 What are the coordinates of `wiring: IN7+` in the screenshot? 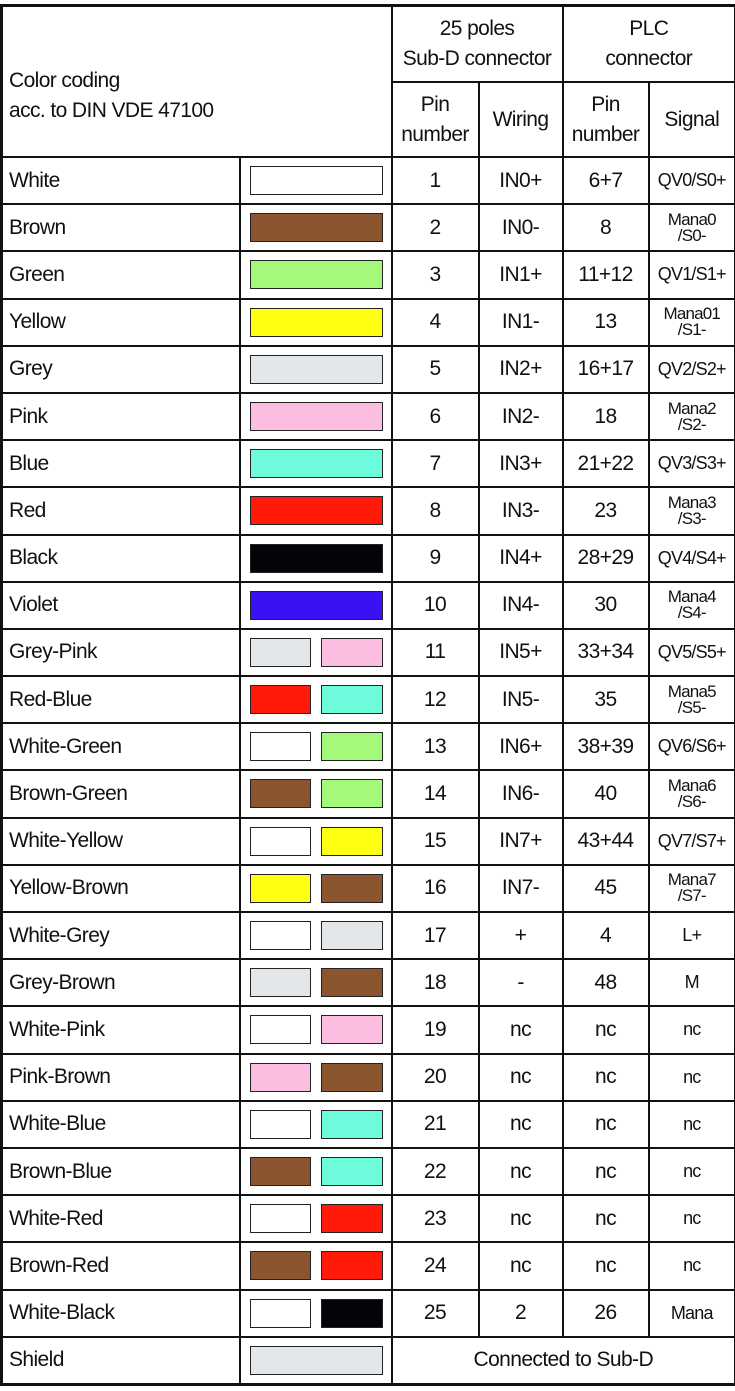 It's located at (521, 841).